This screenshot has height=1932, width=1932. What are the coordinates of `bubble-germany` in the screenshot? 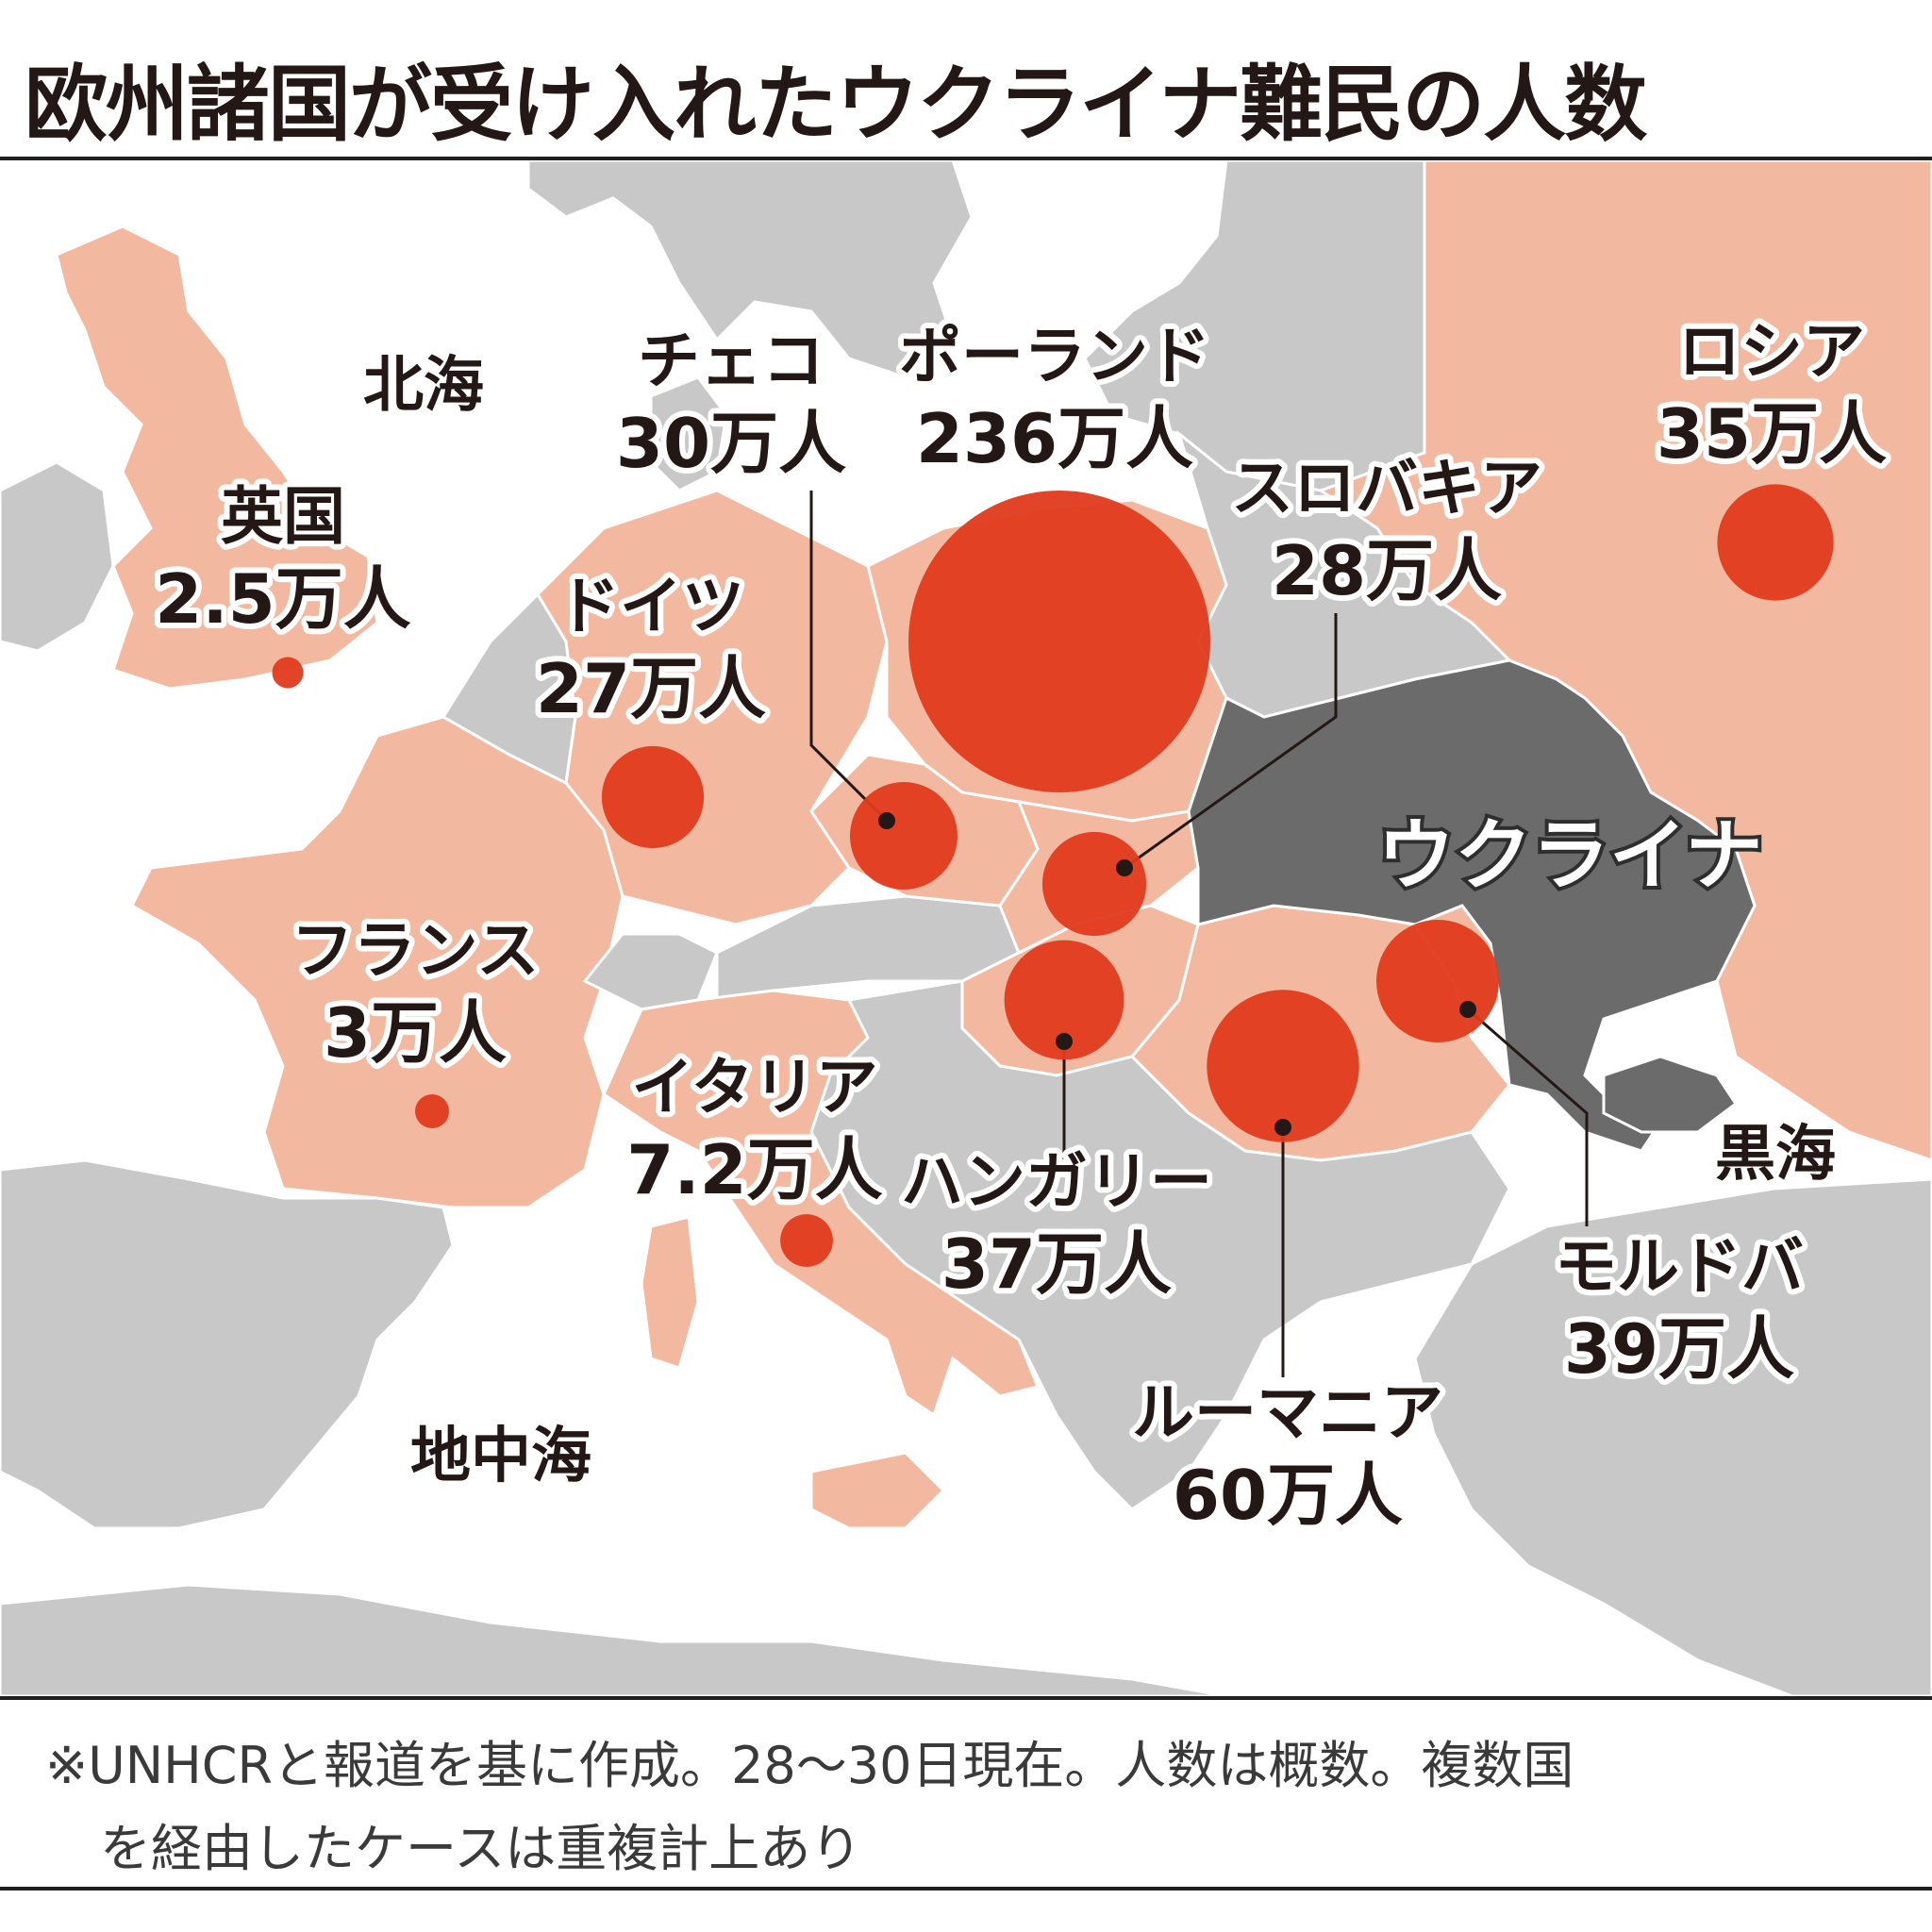 It's located at (653, 797).